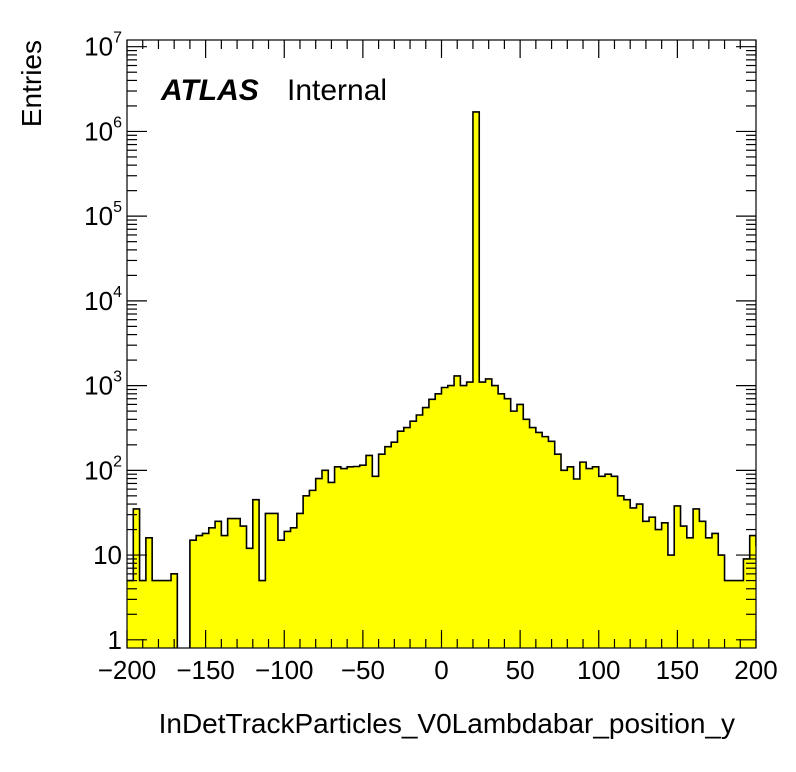 This screenshot has width=796, height=772. Describe the element at coordinates (103, 342) in the screenshot. I see `y-tick-labels: 1 10 10² 10³ 10⁴ 10⁵ 10⁶ 10⁷` at that location.